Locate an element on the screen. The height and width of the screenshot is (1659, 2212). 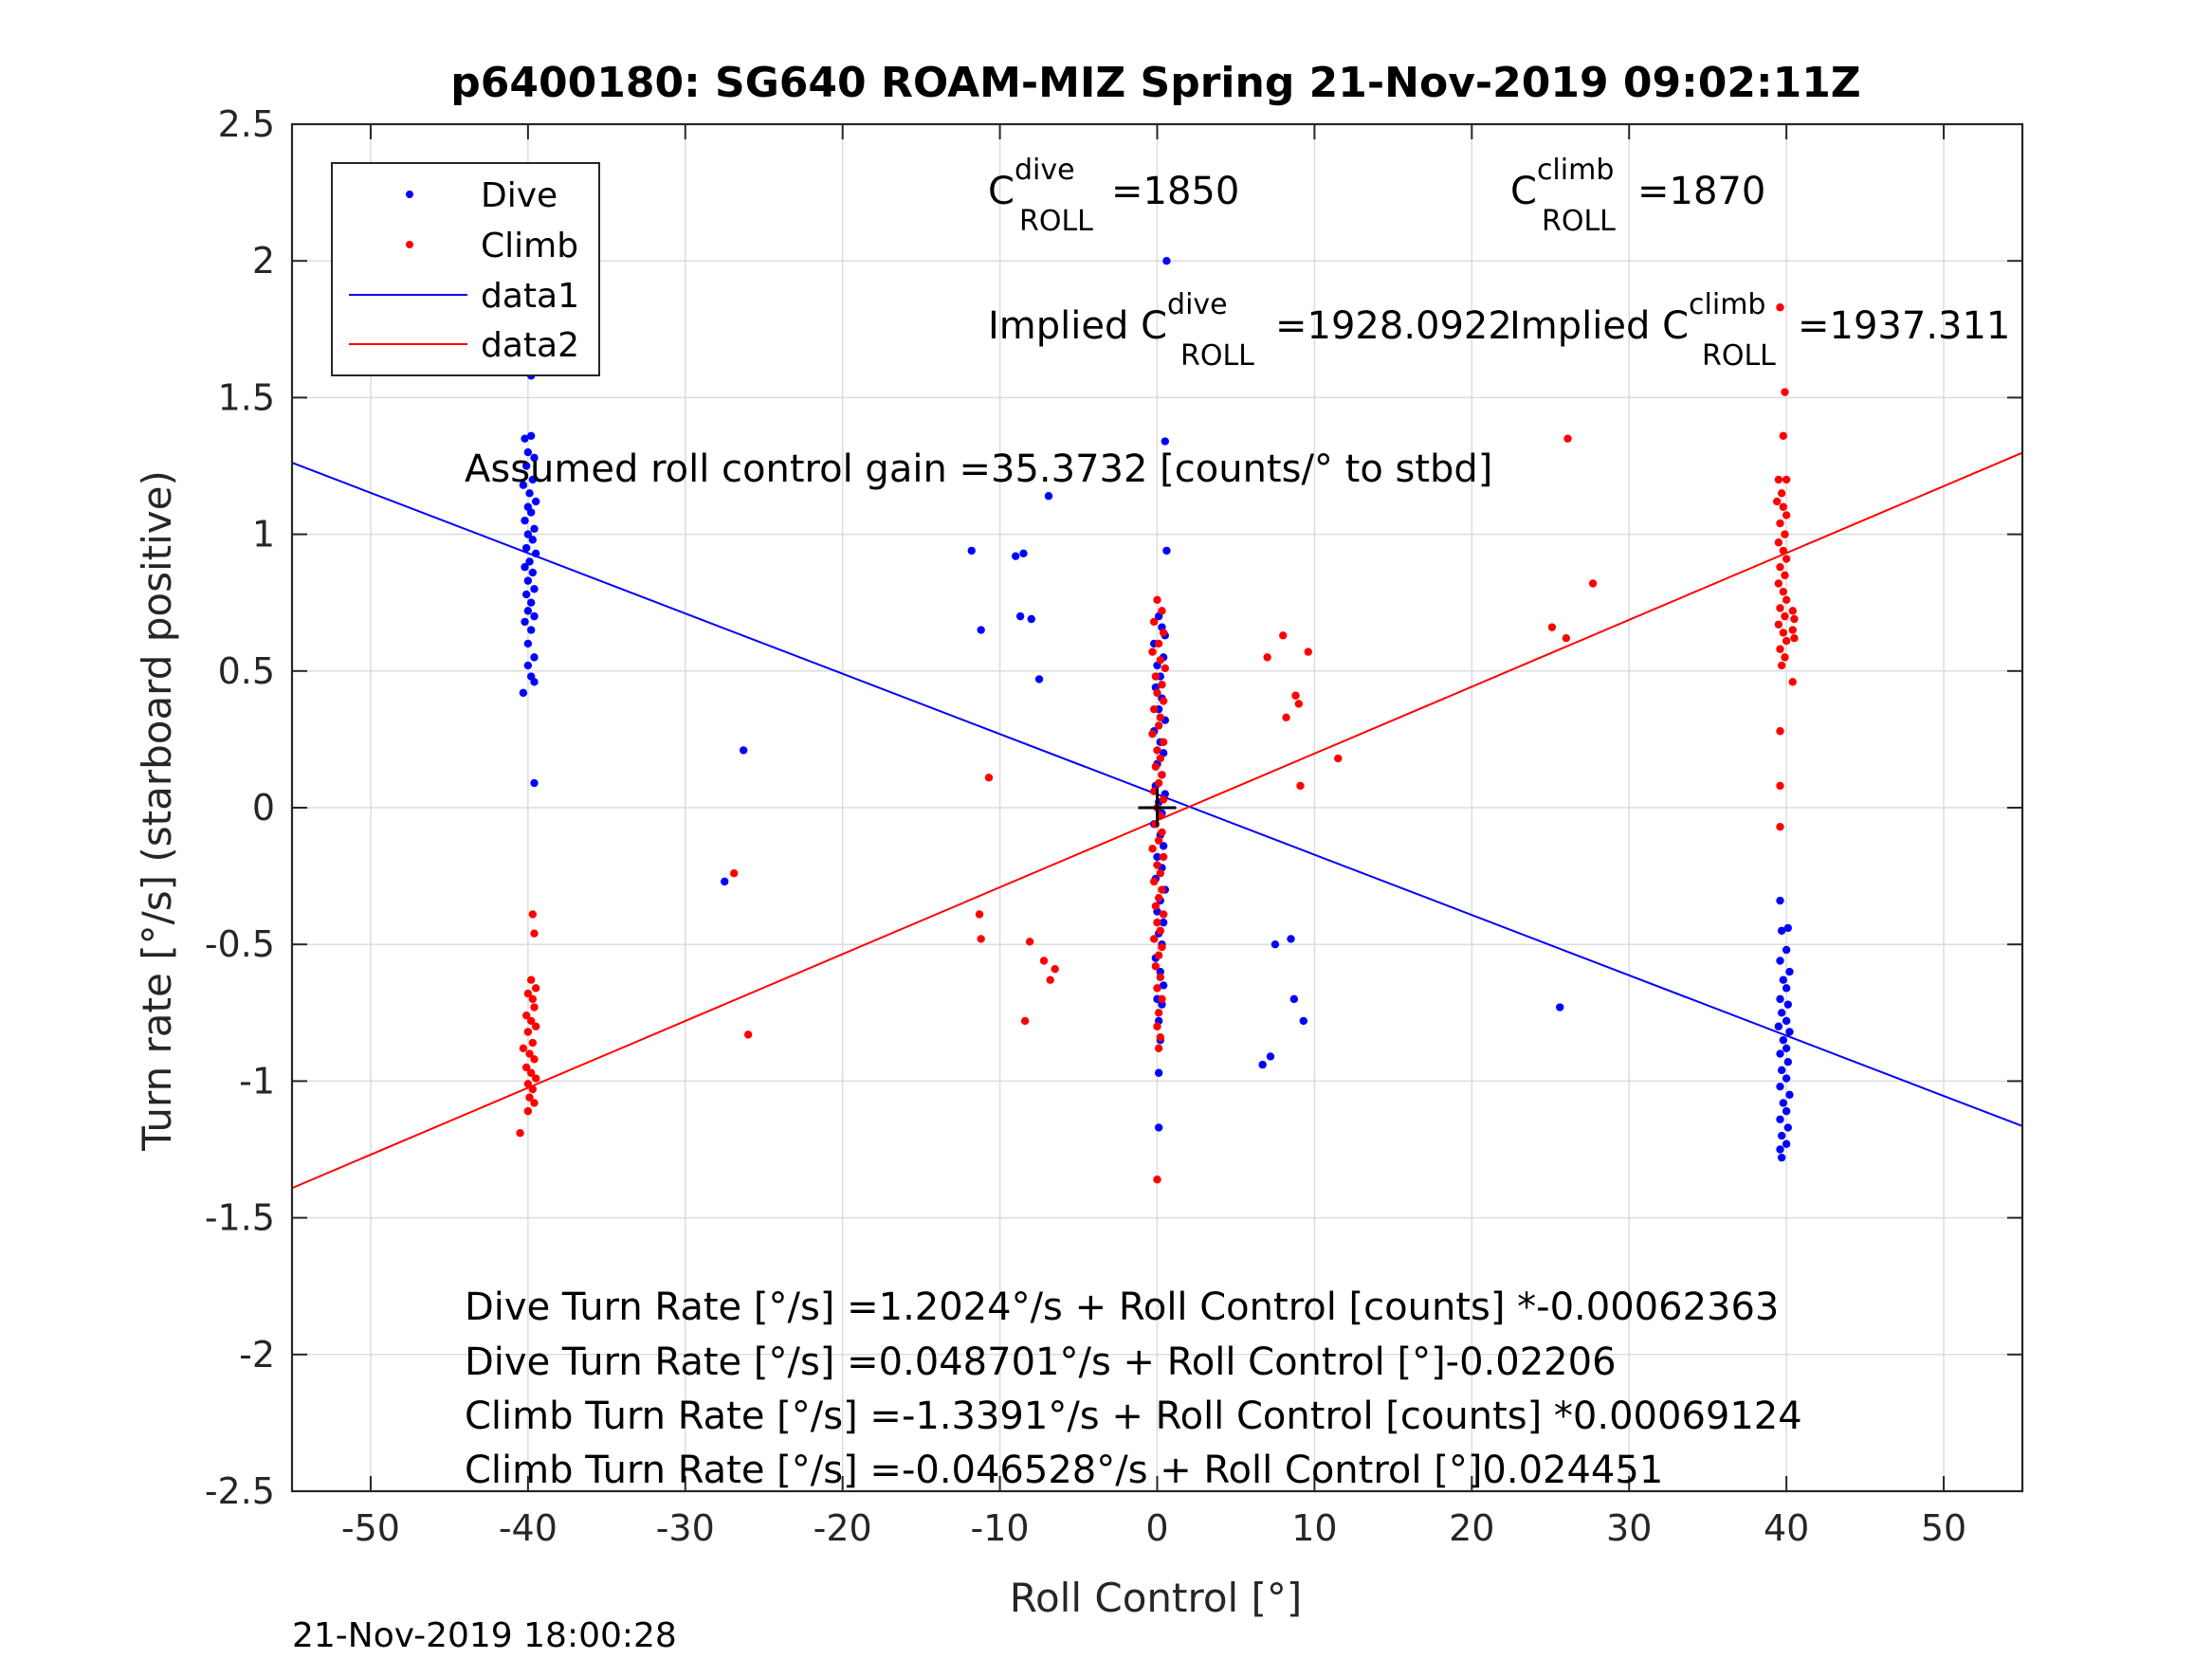
y-tick-label: -2.5 is located at coordinates (240, 1491).